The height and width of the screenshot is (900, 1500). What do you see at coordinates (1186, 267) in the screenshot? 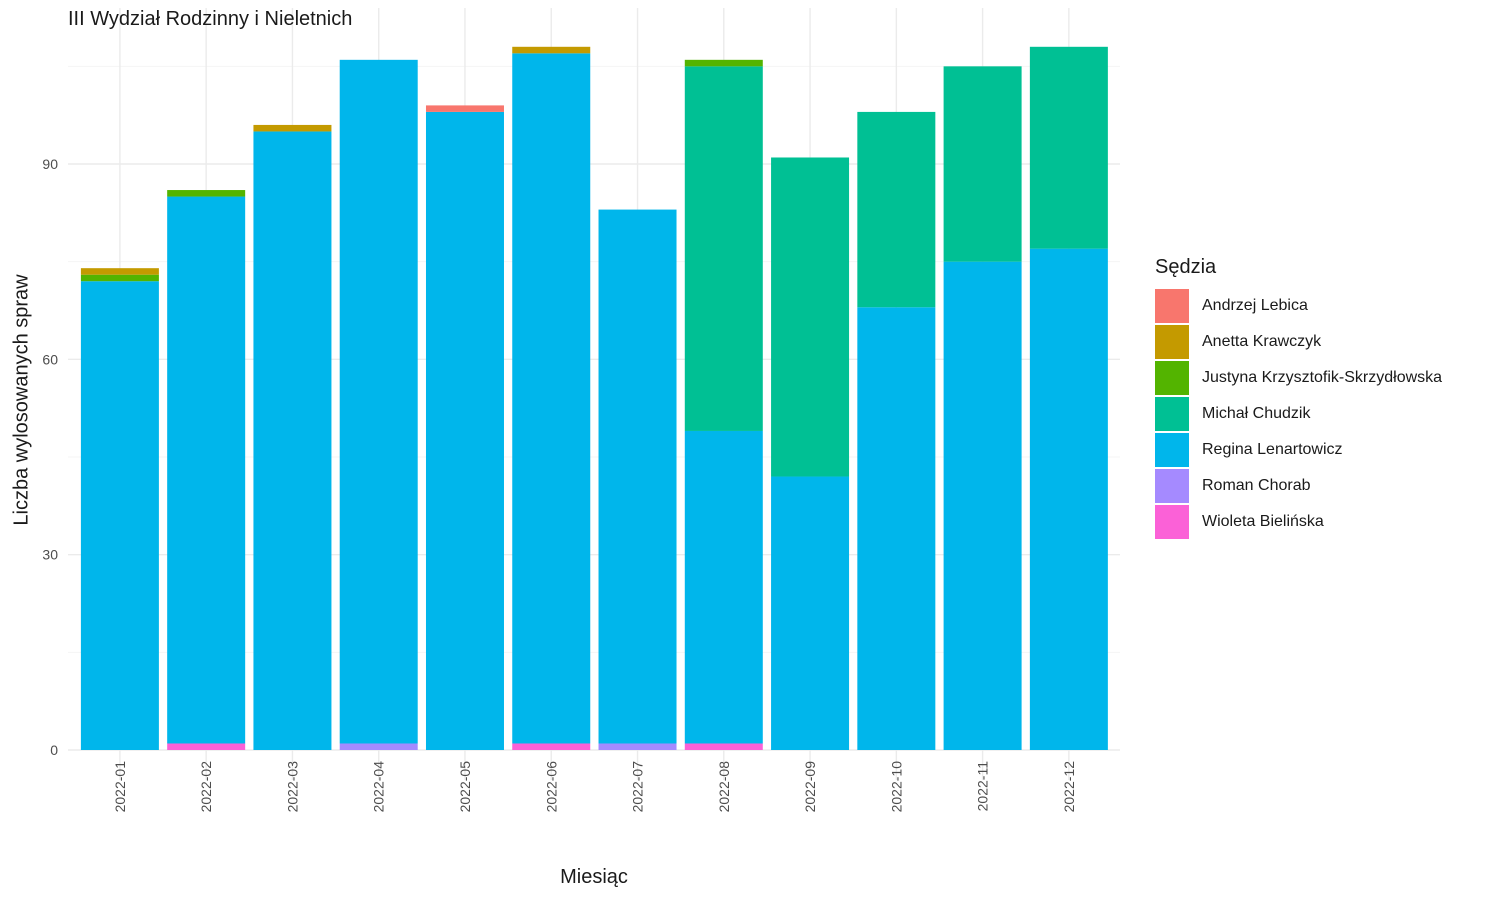
I see `legend-title: Sędzia` at bounding box center [1186, 267].